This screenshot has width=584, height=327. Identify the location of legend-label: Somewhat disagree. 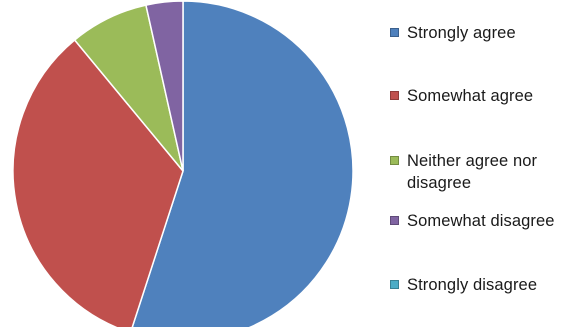
(481, 221).